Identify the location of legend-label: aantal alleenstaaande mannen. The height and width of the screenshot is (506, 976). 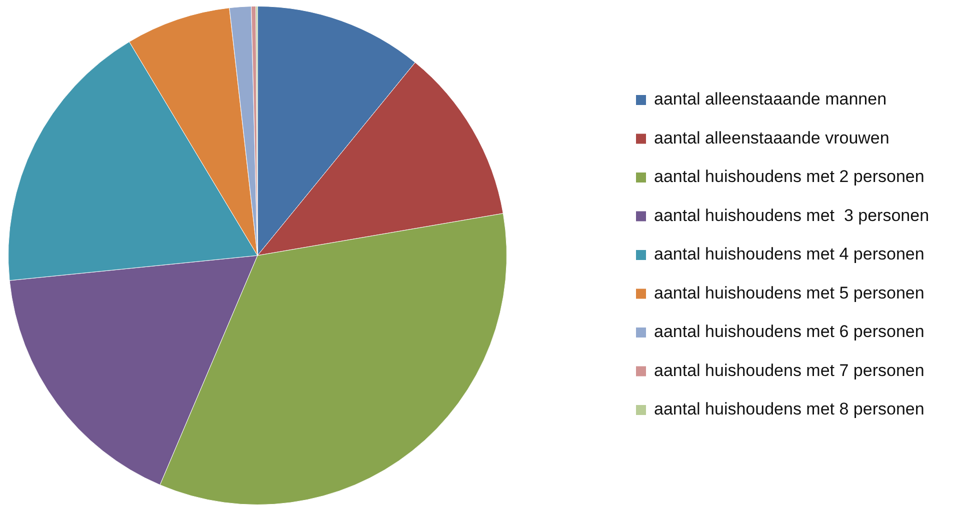
(770, 99).